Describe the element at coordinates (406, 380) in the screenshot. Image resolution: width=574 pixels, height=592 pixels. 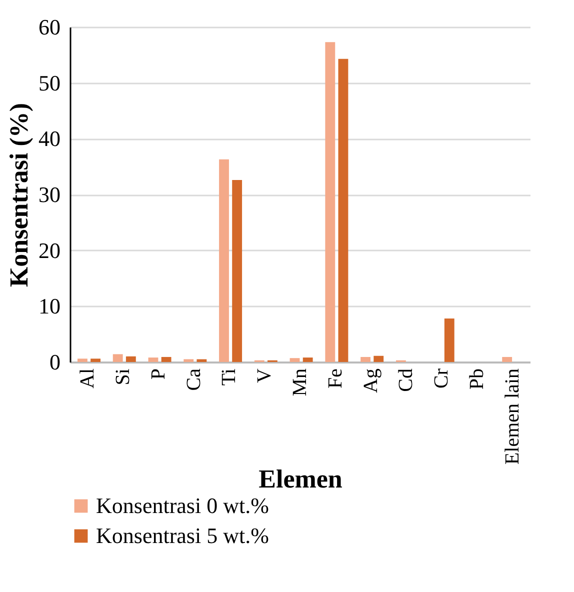
I see `x-tick-label: Cd` at that location.